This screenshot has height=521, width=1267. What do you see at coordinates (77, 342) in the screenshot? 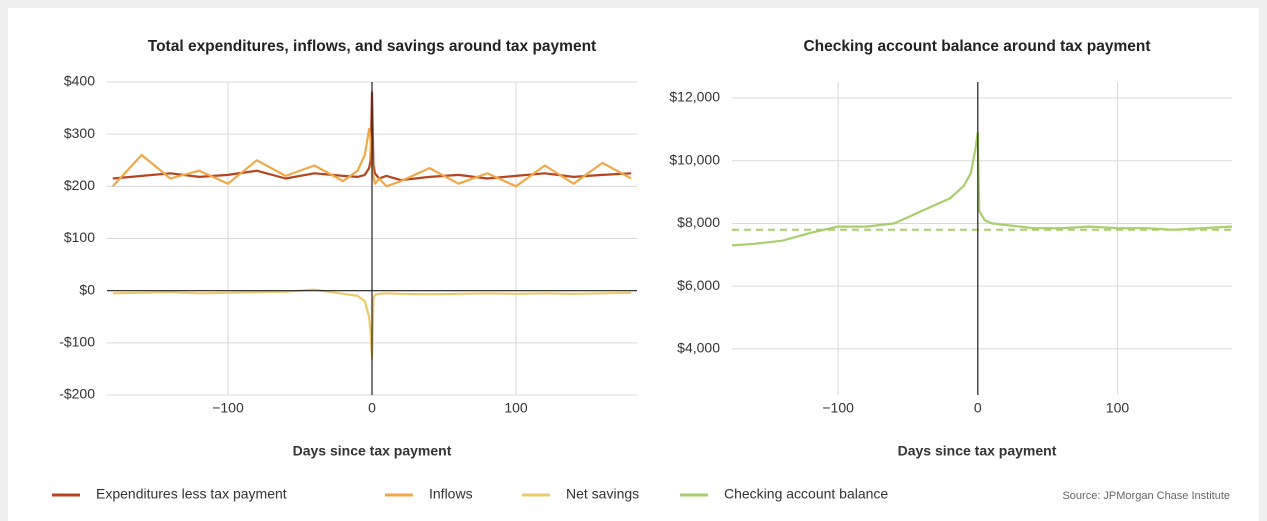
I see `y-tick-label: -$100` at bounding box center [77, 342].